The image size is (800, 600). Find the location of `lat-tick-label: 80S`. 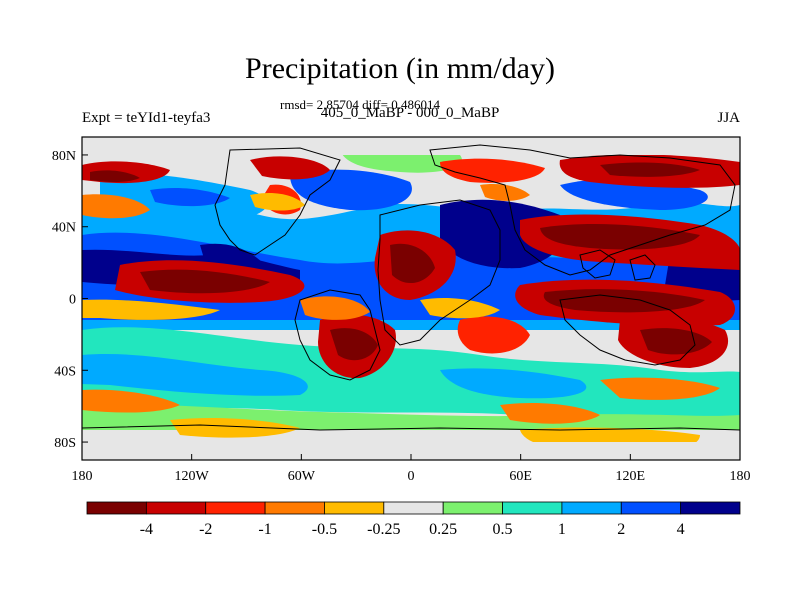

lat-tick-label: 80S is located at coordinates (65, 443).